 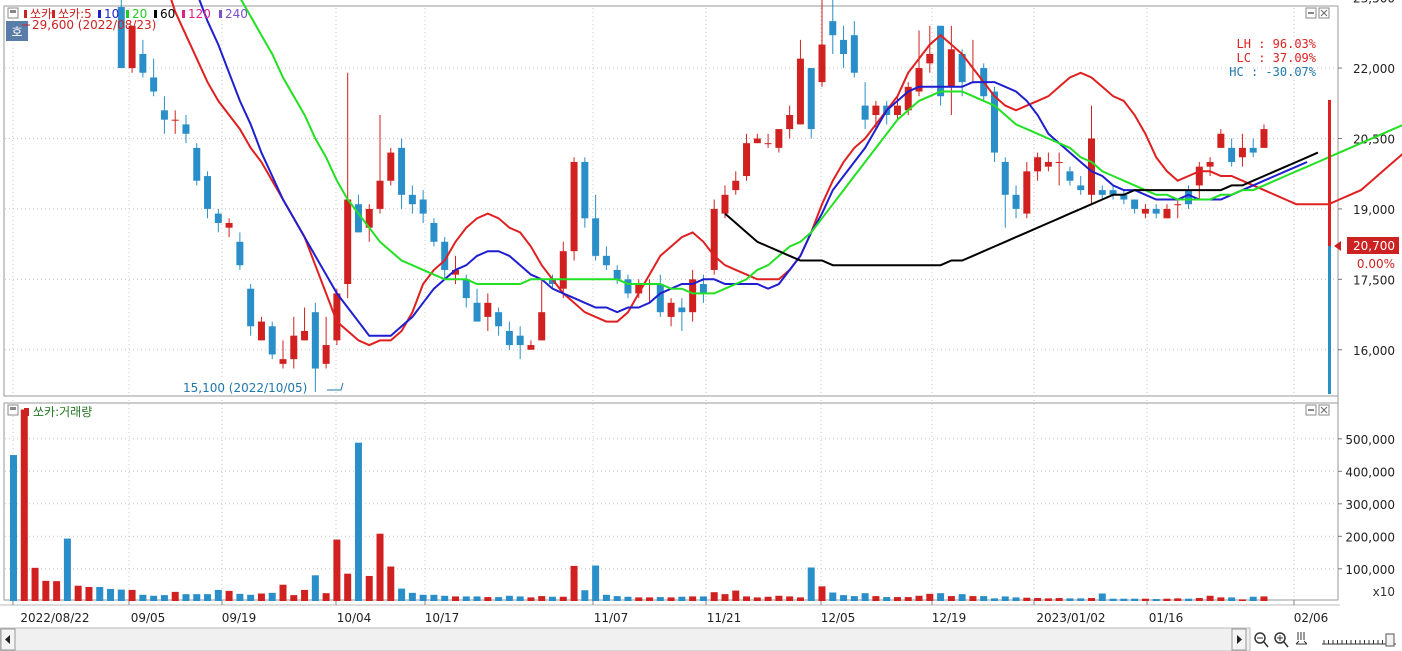 What do you see at coordinates (1317, 410) in the screenshot?
I see `volume-panel-controls` at bounding box center [1317, 410].